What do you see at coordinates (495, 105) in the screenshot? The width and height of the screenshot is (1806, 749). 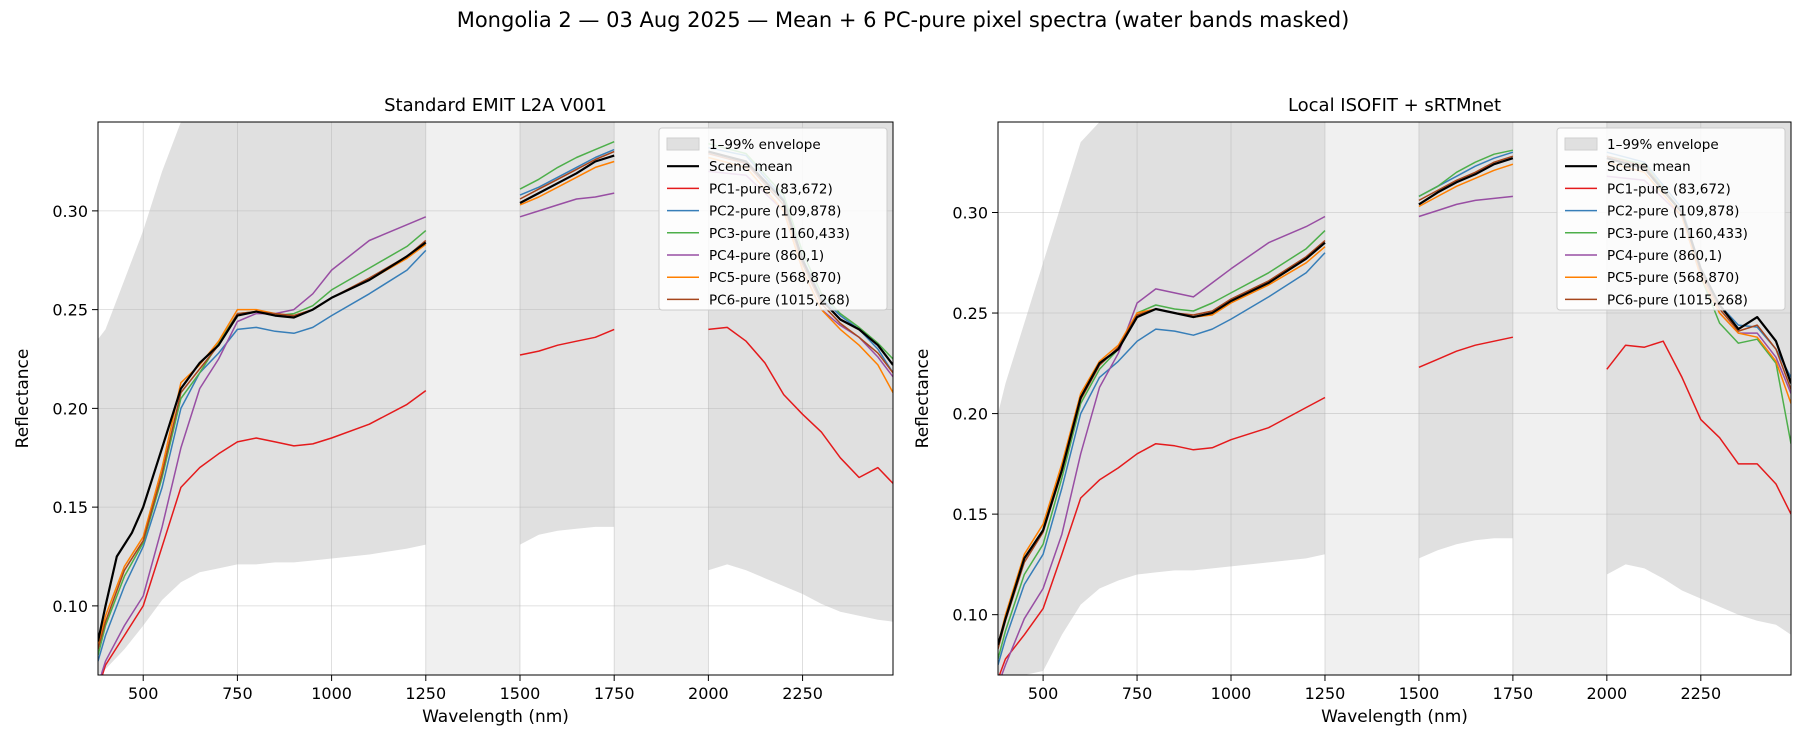 I see `chart-title: Standard EMIT L2A V001` at bounding box center [495, 105].